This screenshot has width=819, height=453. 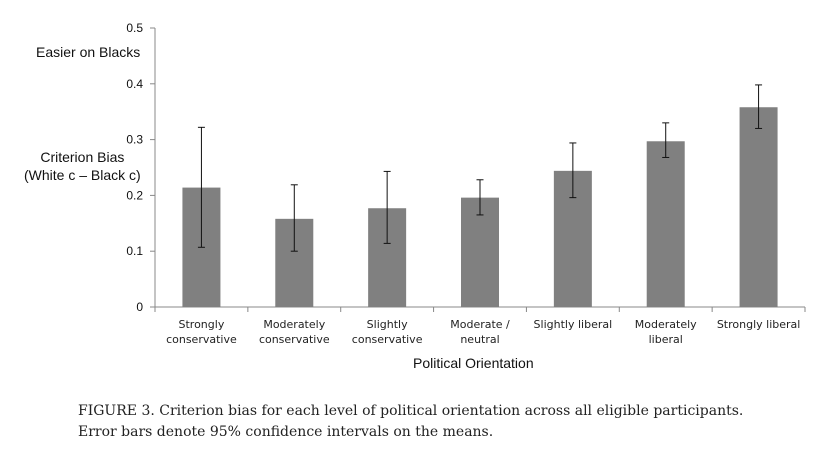 What do you see at coordinates (134, 140) in the screenshot?
I see `y-tick-label: 0.3` at bounding box center [134, 140].